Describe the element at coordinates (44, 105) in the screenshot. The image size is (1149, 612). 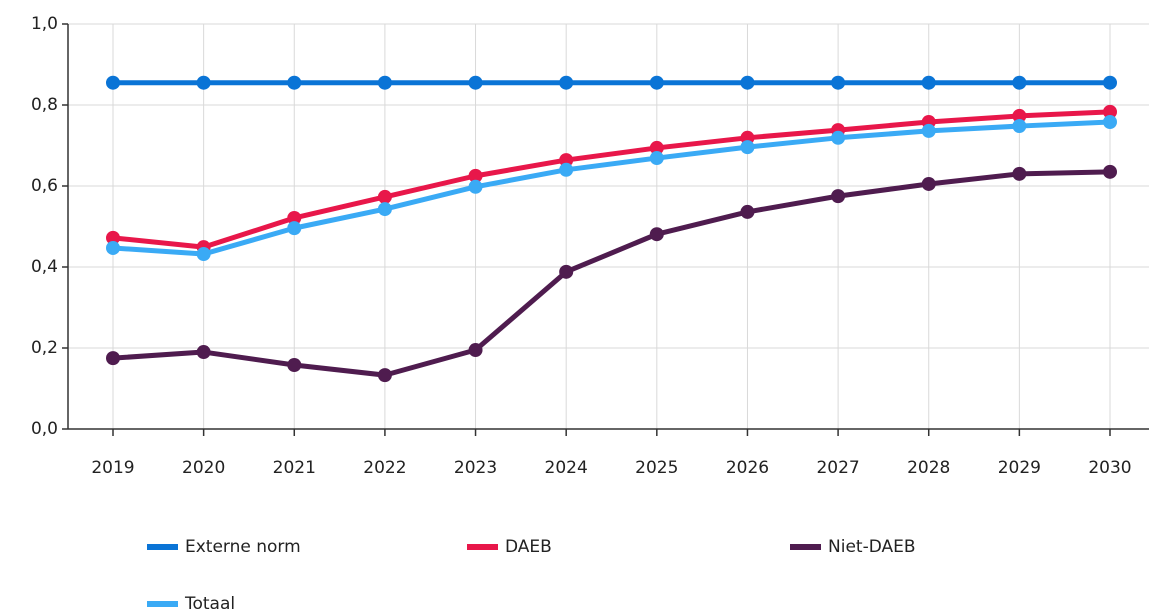
I see `y-tick-label: 0,8` at that location.